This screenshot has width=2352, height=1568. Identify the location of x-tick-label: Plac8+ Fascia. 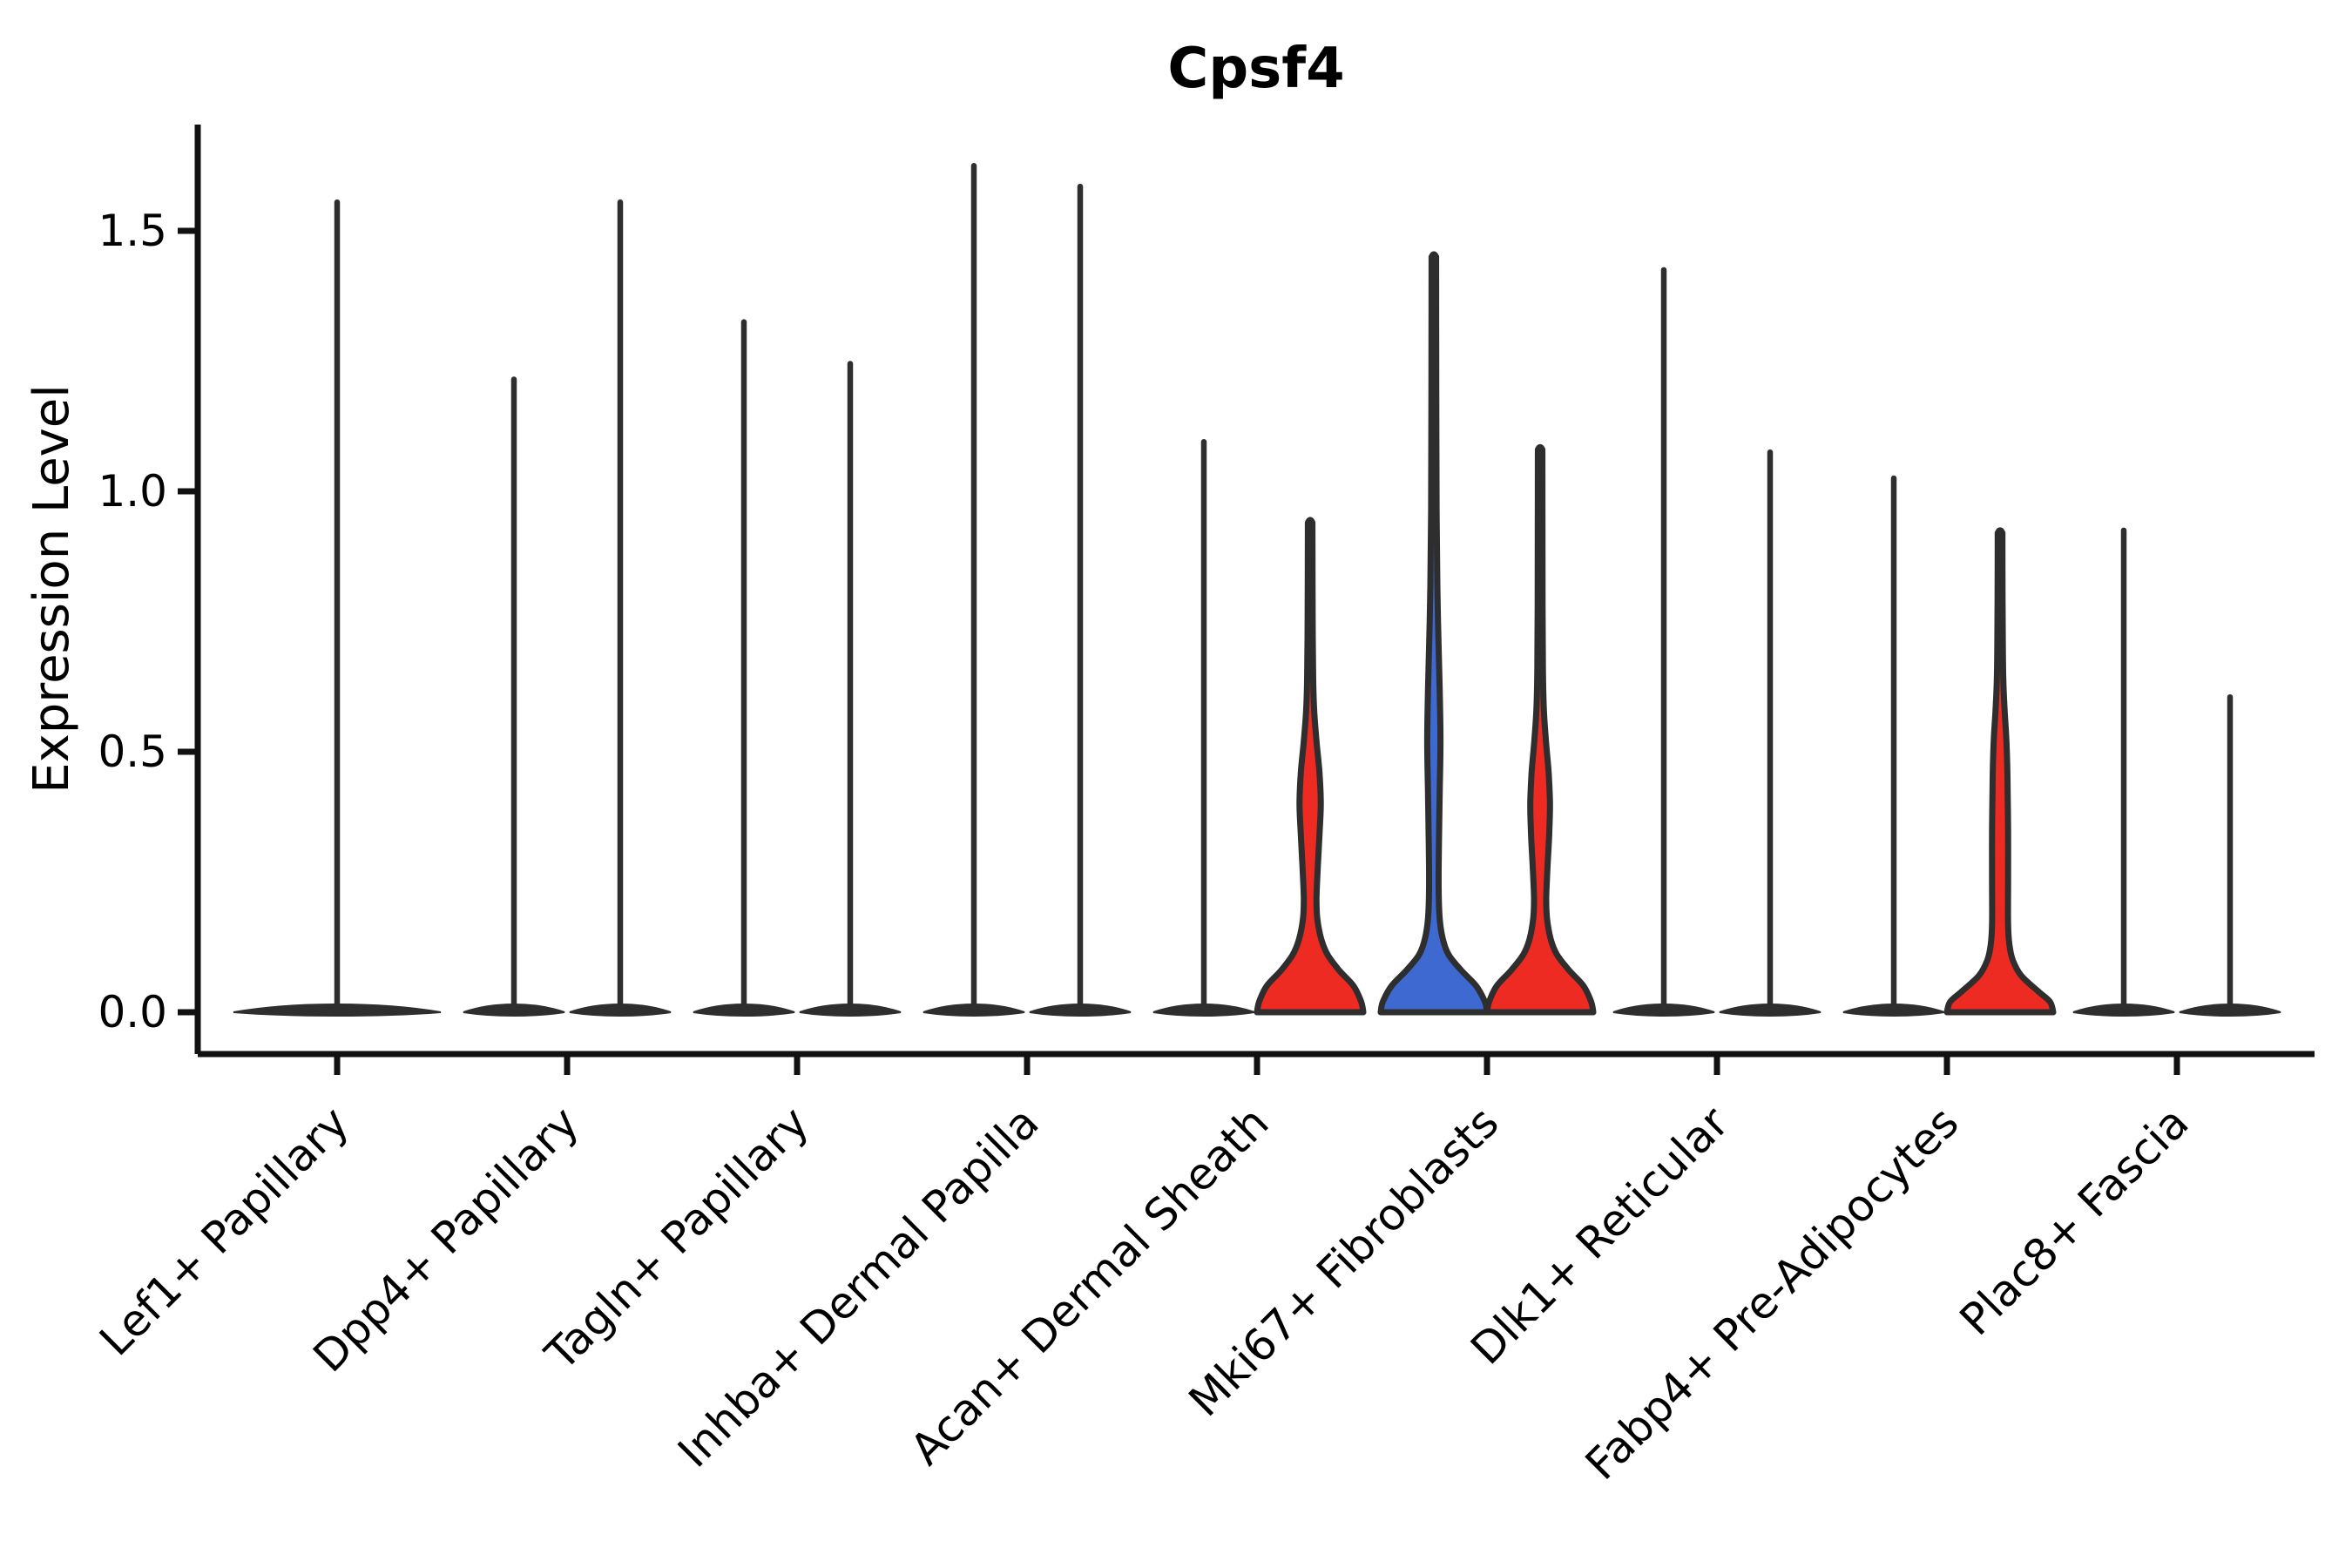
(2074, 1221).